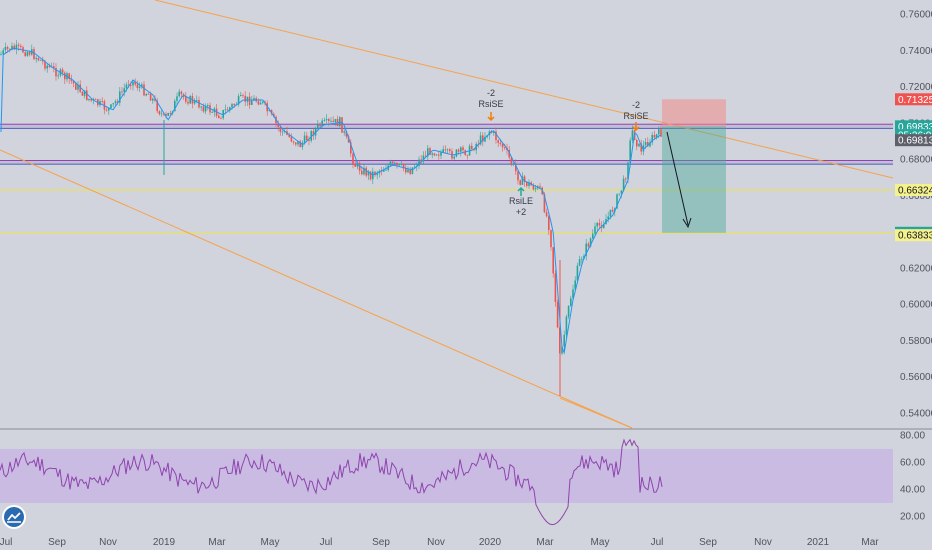 This screenshot has height=550, width=932. What do you see at coordinates (14, 517) in the screenshot?
I see `tradingview-logo` at bounding box center [14, 517].